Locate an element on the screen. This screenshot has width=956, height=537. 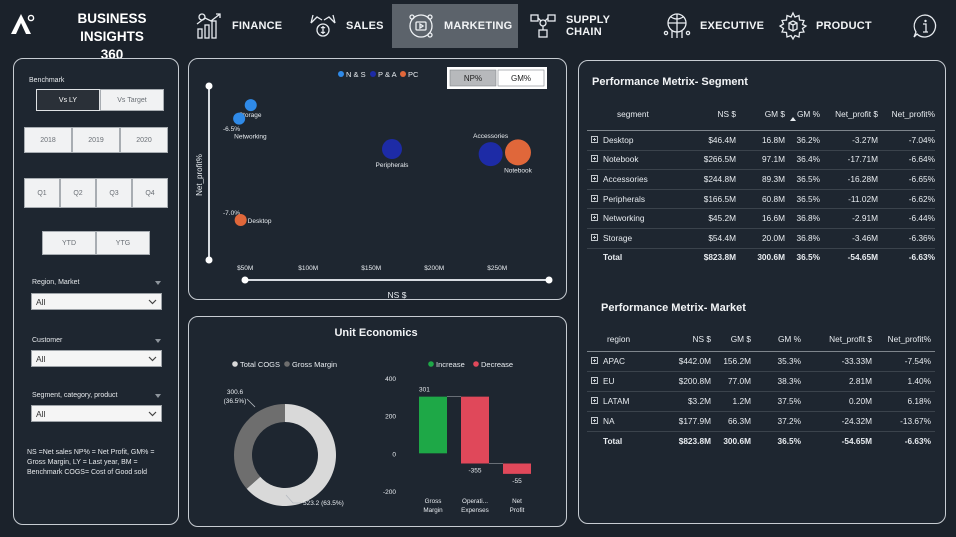
brand-title-line1: BUSINESS INSIGHTS is located at coordinates (112, 27).